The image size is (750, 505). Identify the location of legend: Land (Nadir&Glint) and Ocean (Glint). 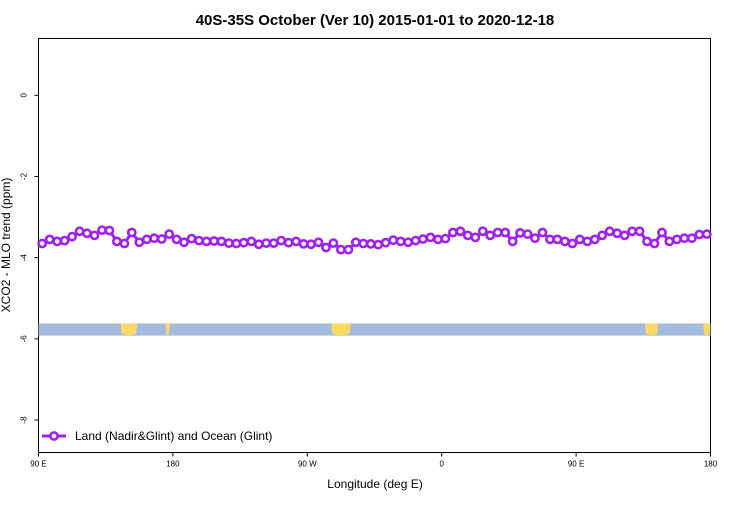
(157, 436).